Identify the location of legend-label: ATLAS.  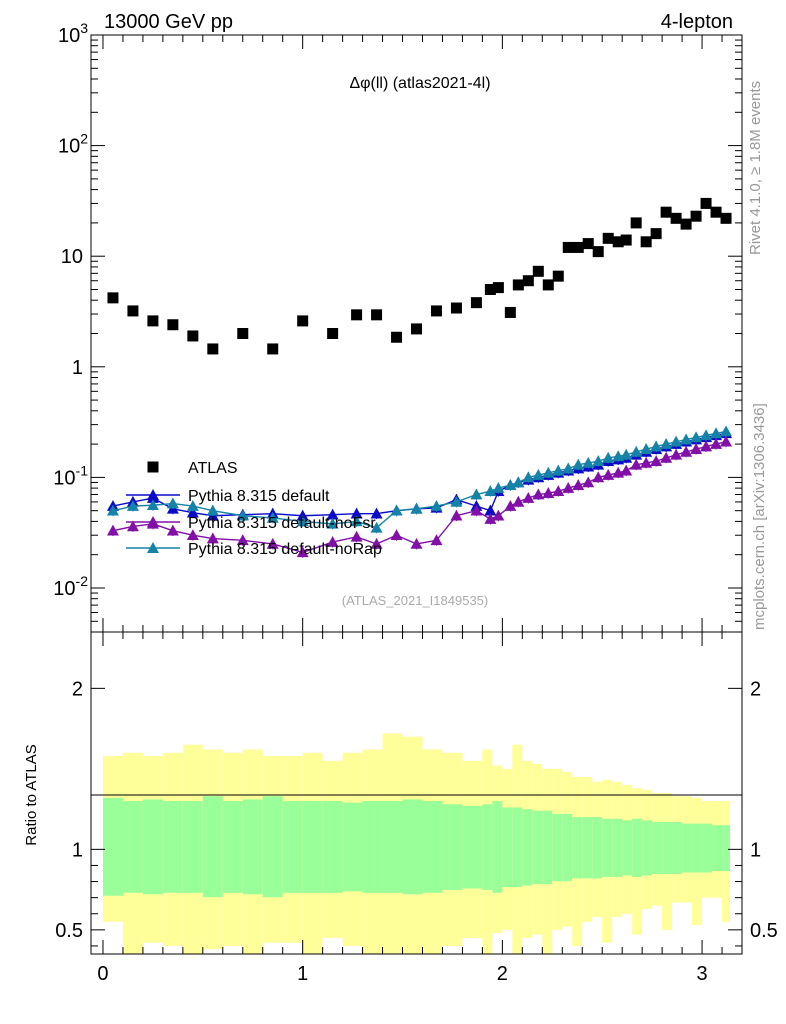
(213, 468).